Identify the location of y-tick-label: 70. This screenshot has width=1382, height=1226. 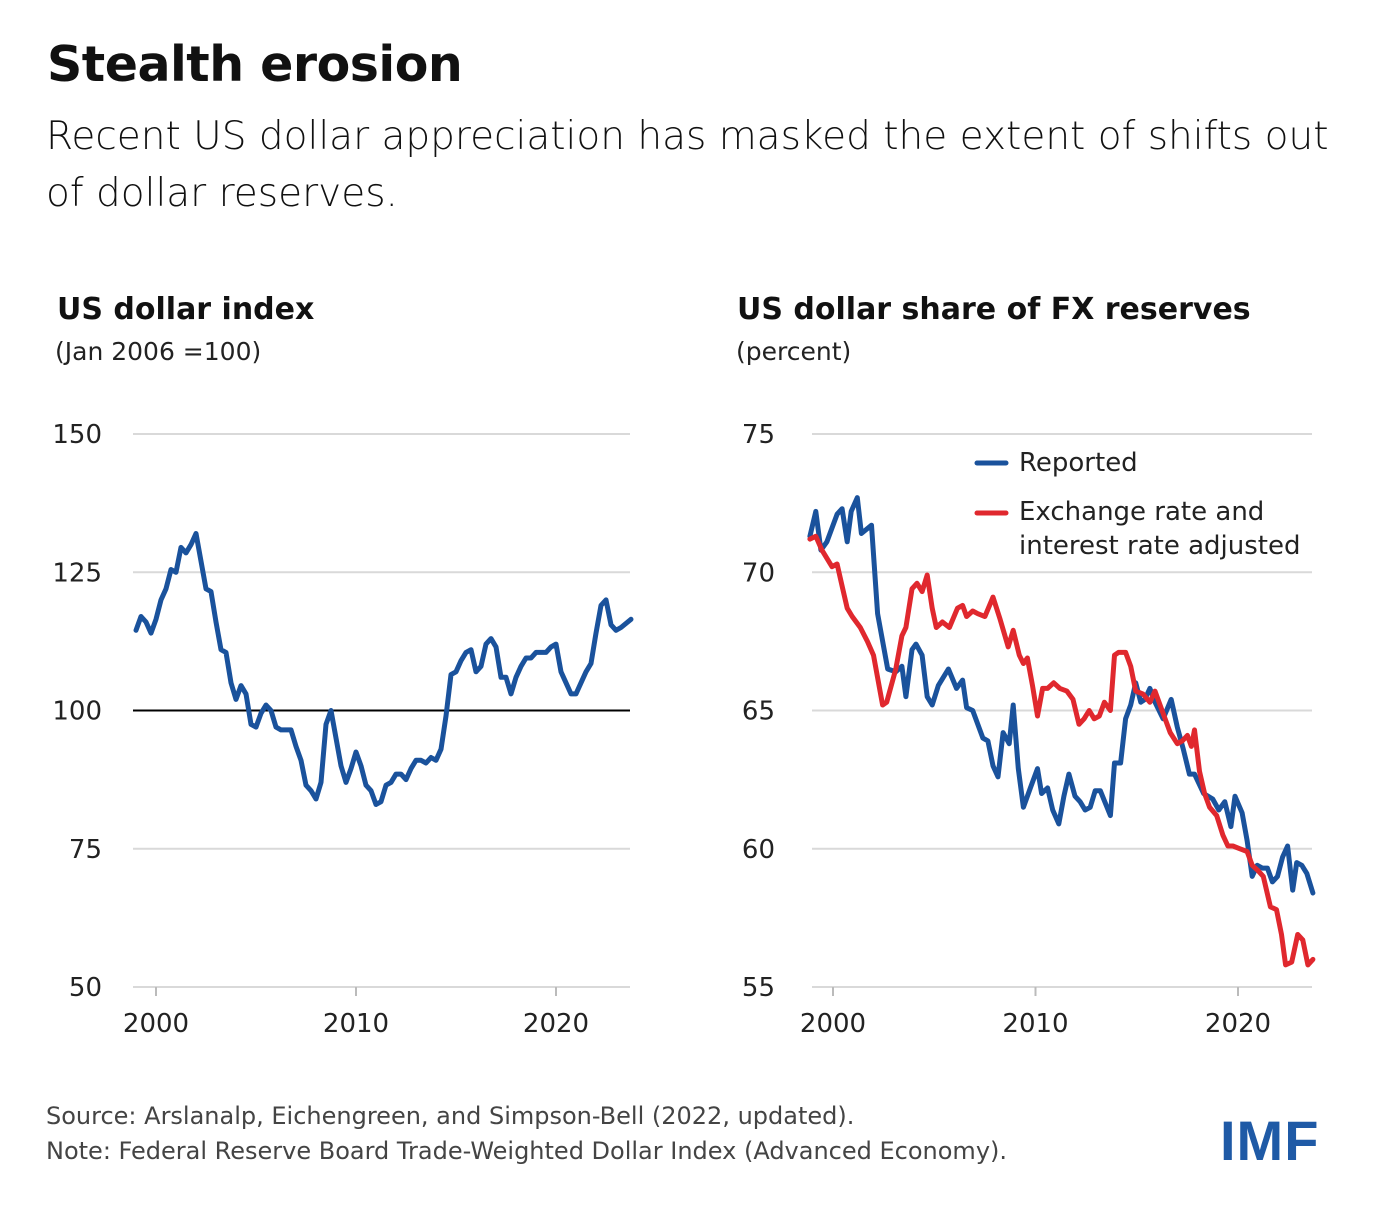
(758, 573).